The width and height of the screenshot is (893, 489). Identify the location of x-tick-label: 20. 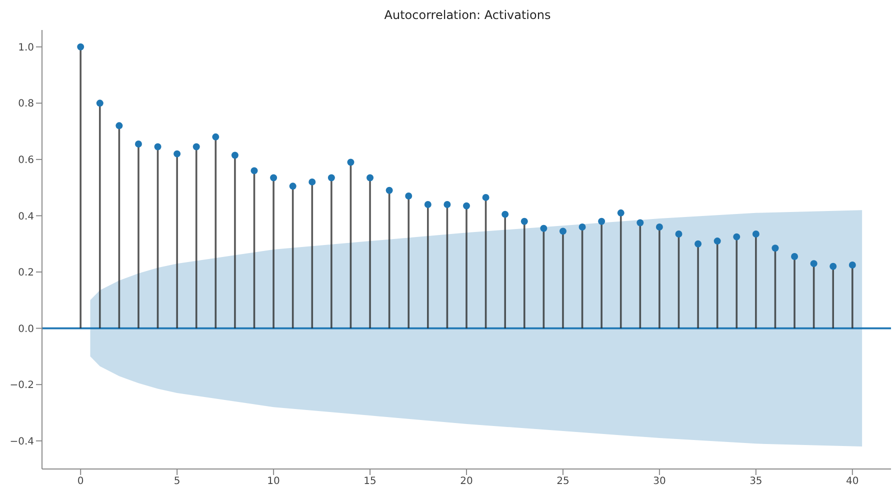
(466, 482).